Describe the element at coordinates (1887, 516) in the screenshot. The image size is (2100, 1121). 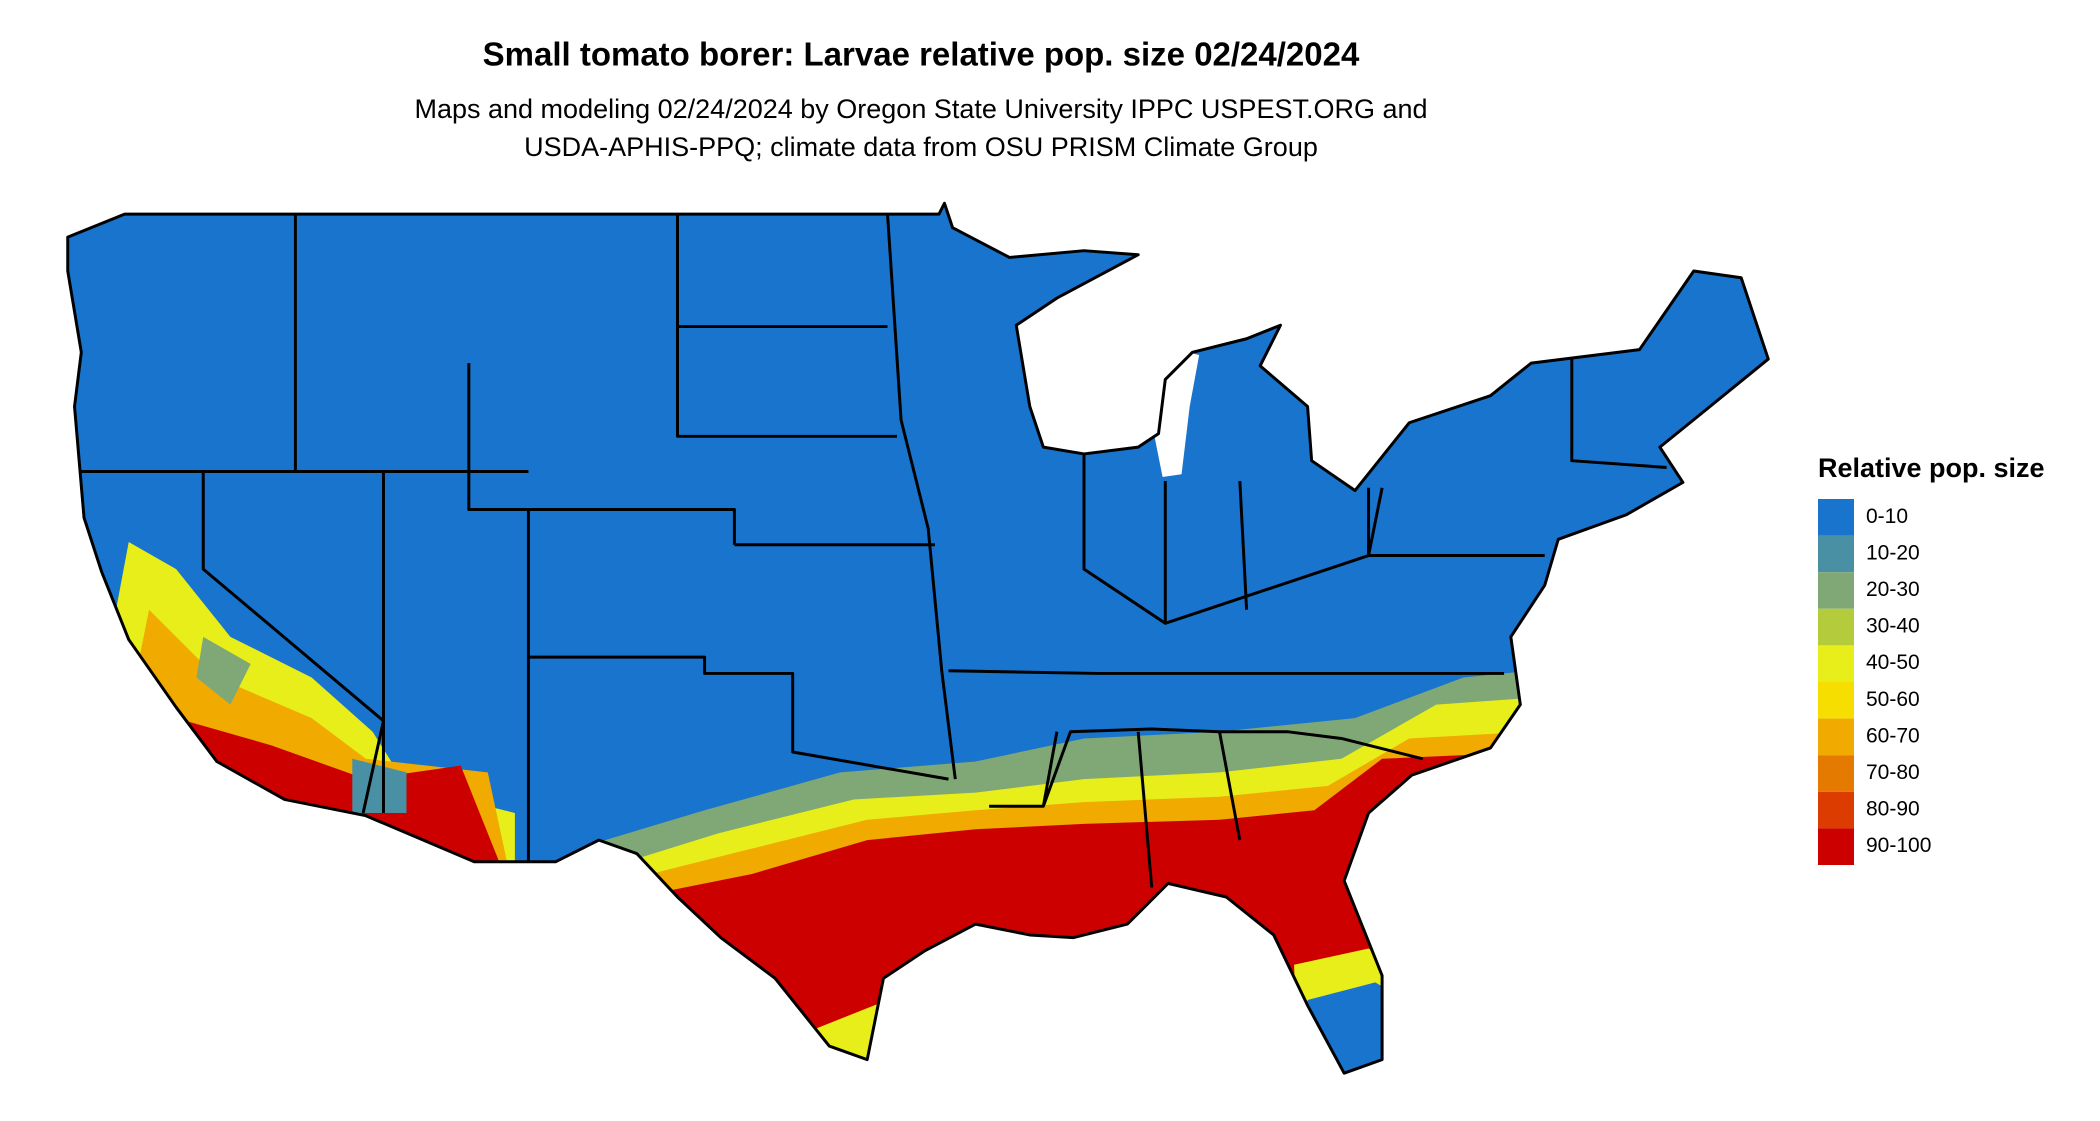
I see `legend-label: 0-10` at that location.